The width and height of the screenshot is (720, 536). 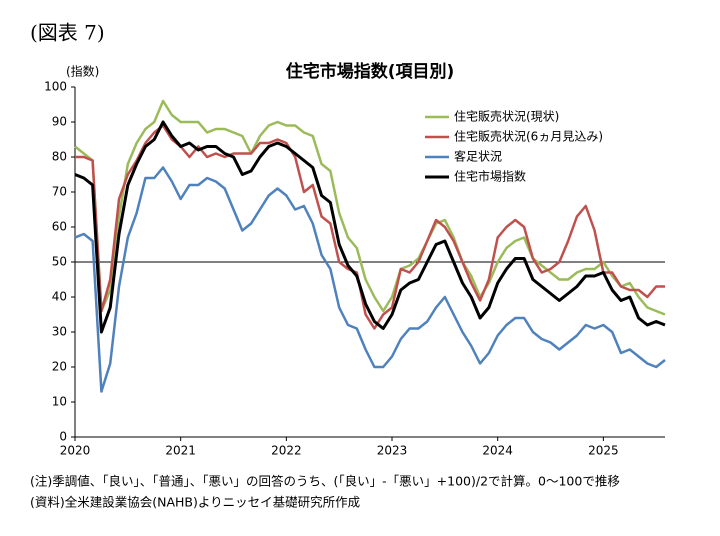 I want to click on x-tick-label: 2021, so click(x=180, y=451).